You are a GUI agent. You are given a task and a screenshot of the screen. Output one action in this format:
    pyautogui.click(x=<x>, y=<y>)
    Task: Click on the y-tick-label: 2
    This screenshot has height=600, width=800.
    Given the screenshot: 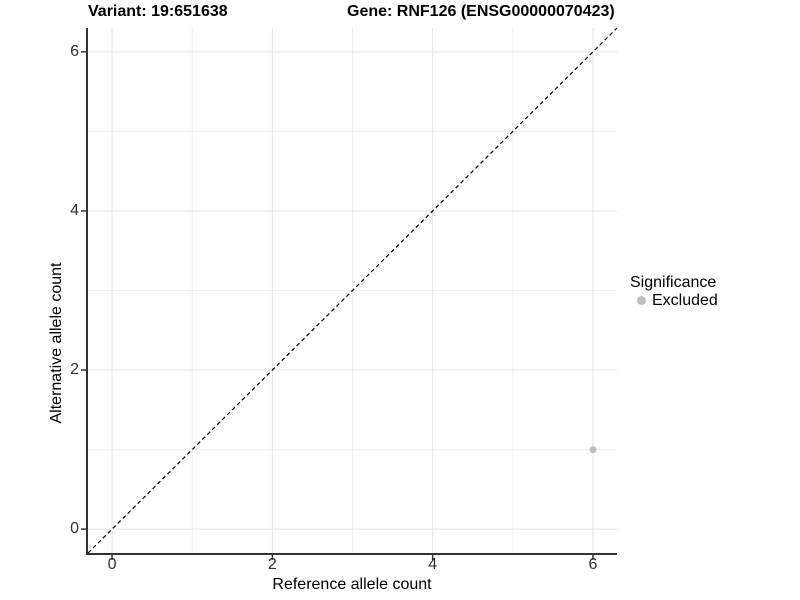 What is the action you would take?
    pyautogui.click(x=74, y=370)
    